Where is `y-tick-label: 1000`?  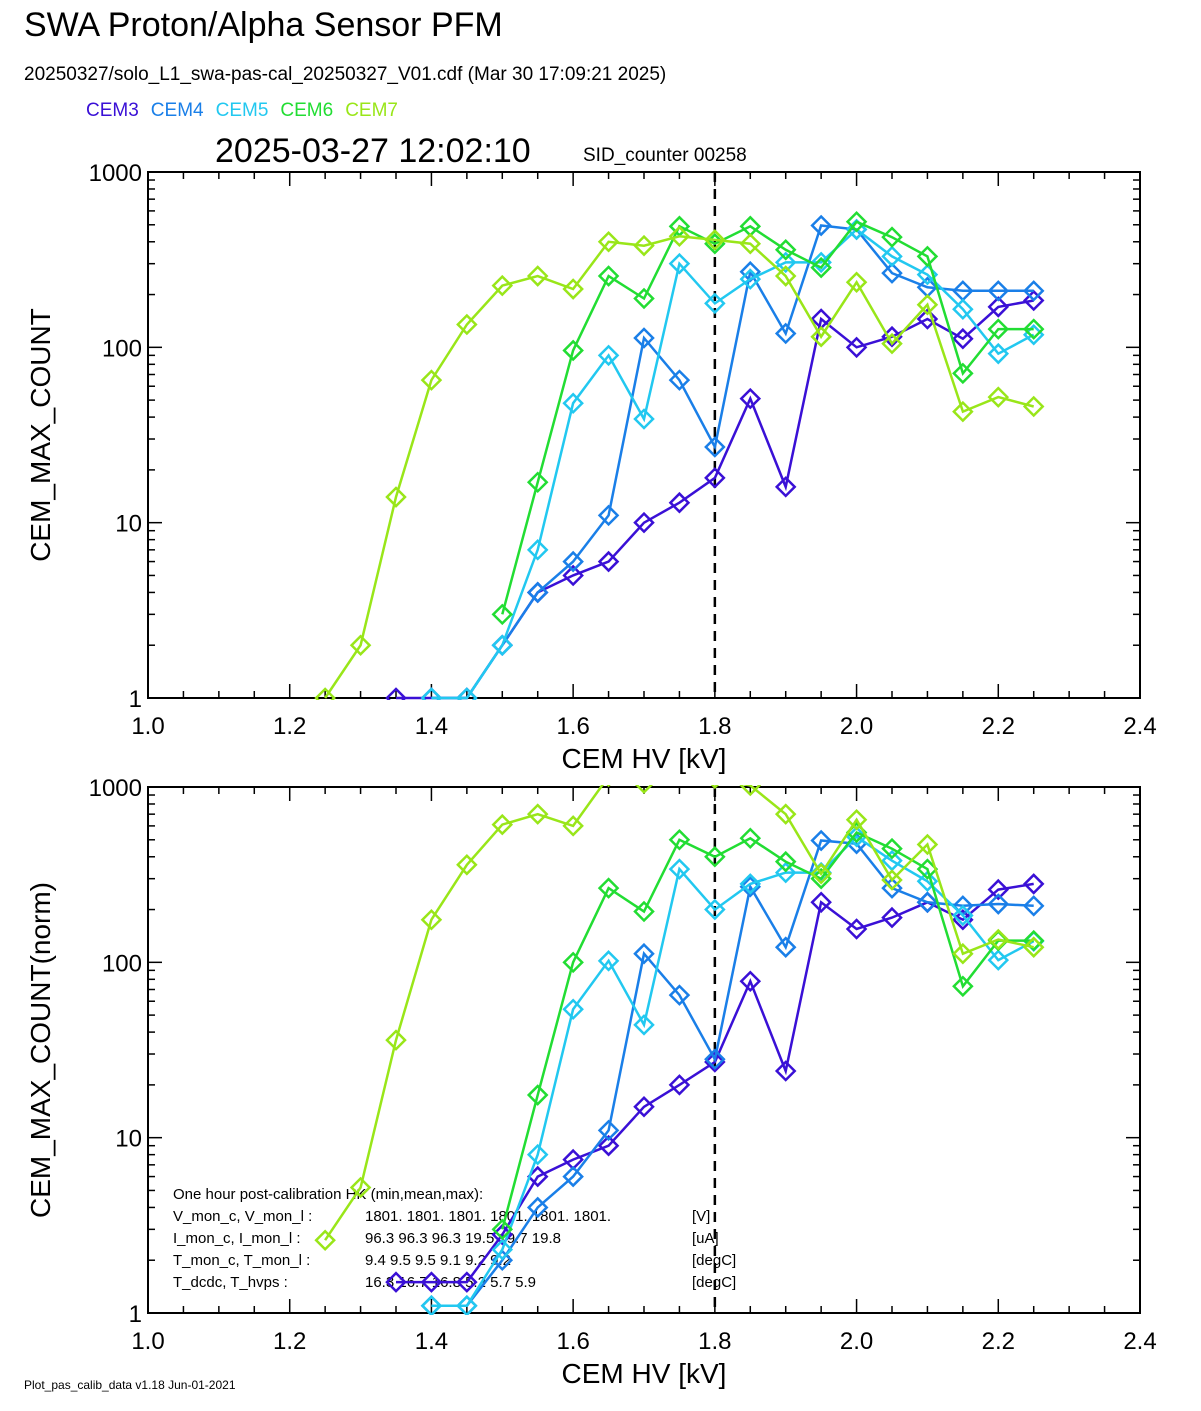 y-tick-label: 1000 is located at coordinates (115, 173).